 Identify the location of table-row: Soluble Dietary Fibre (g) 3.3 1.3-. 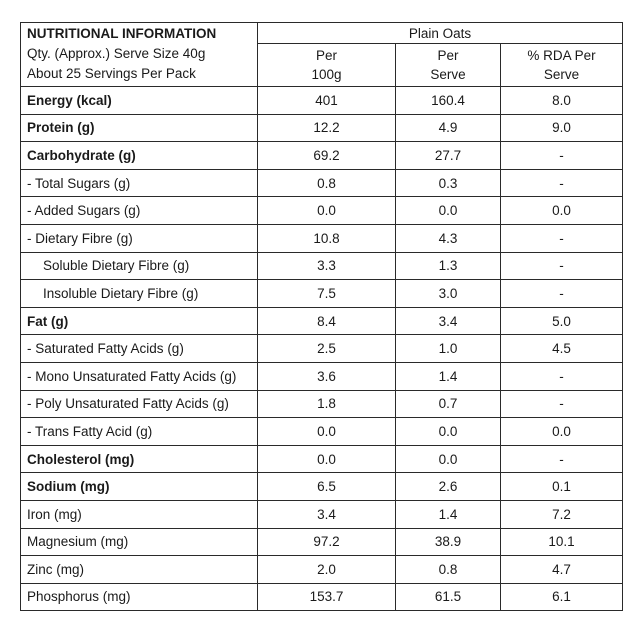
(321, 266).